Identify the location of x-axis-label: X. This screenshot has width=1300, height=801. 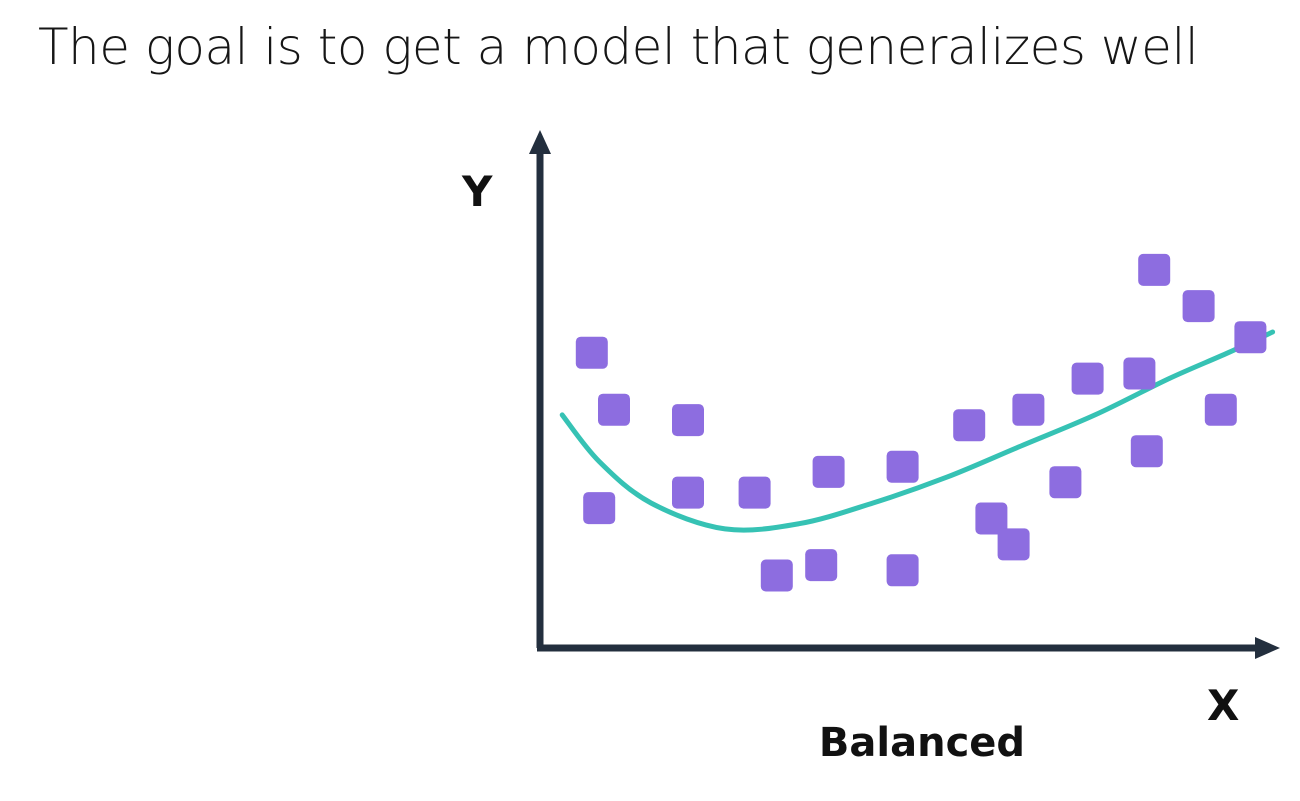
(1223, 705).